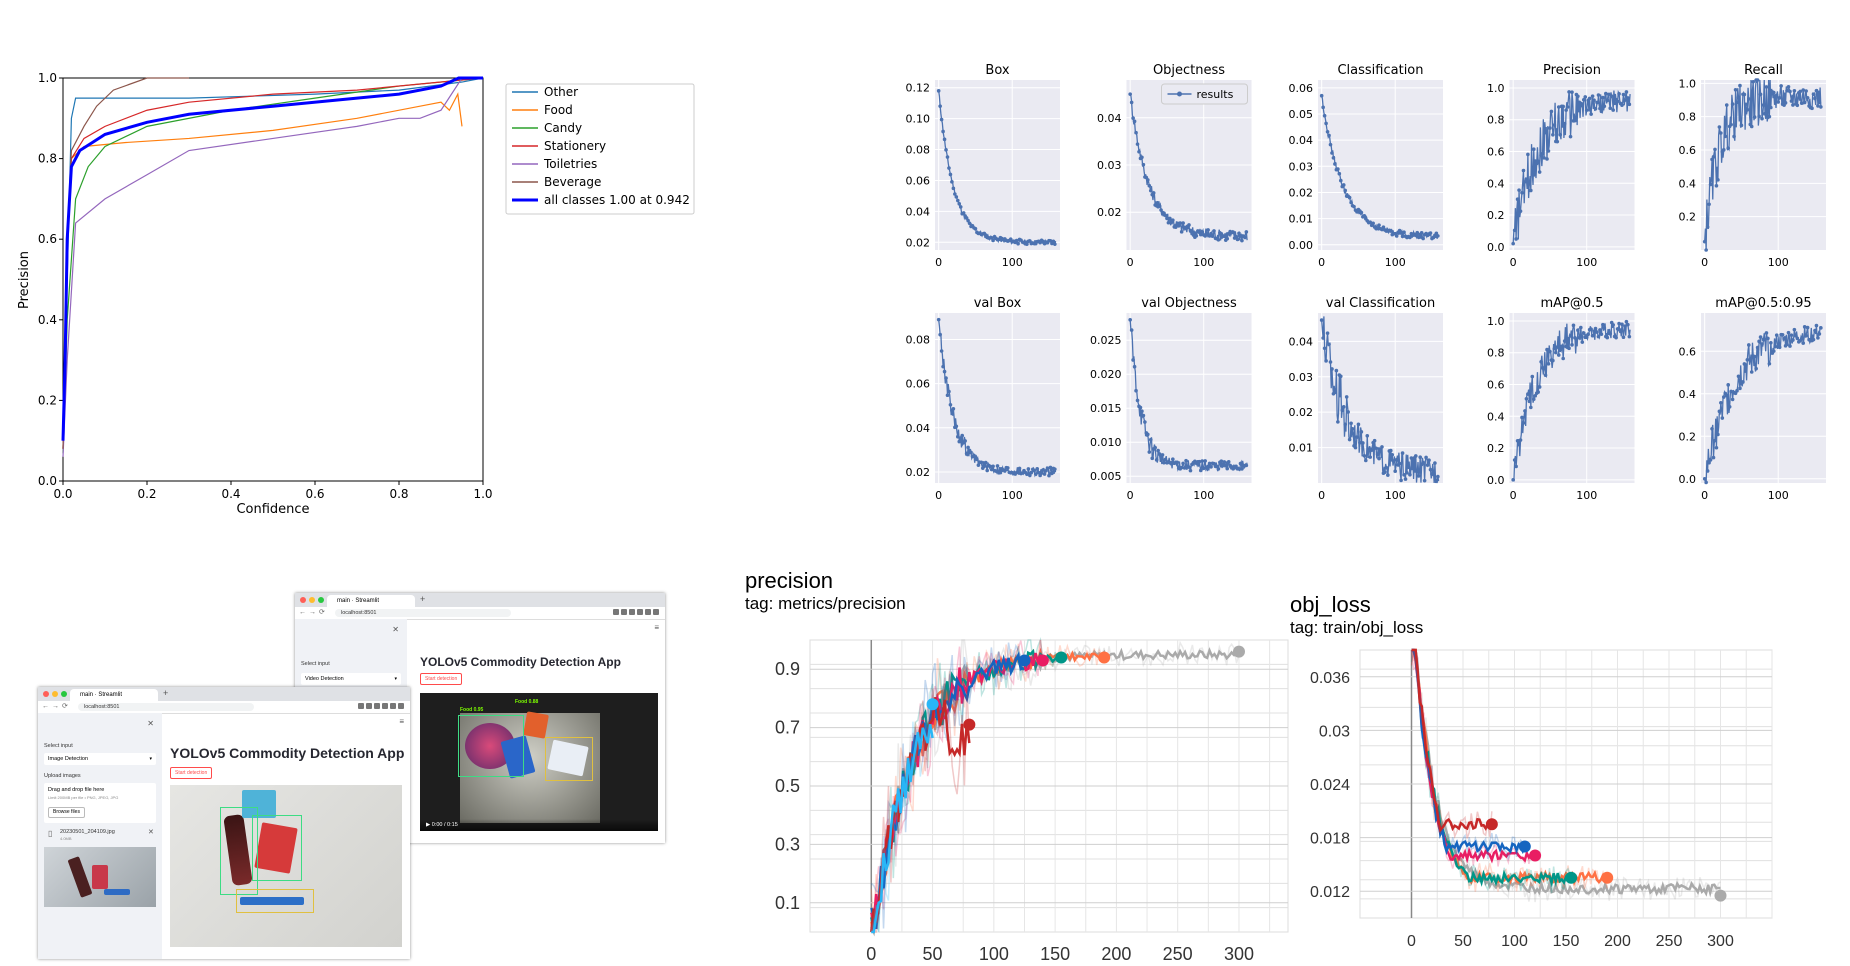  What do you see at coordinates (1688, 83) in the screenshot?
I see `results-y-tick-label: 1.0` at bounding box center [1688, 83].